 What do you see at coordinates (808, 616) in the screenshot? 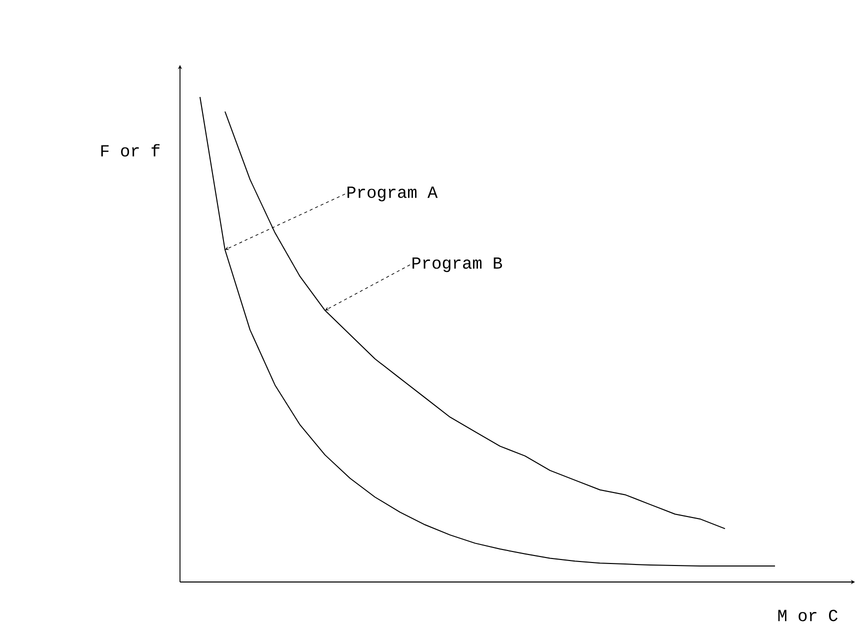
I see `x-axis-title: M or C` at bounding box center [808, 616].